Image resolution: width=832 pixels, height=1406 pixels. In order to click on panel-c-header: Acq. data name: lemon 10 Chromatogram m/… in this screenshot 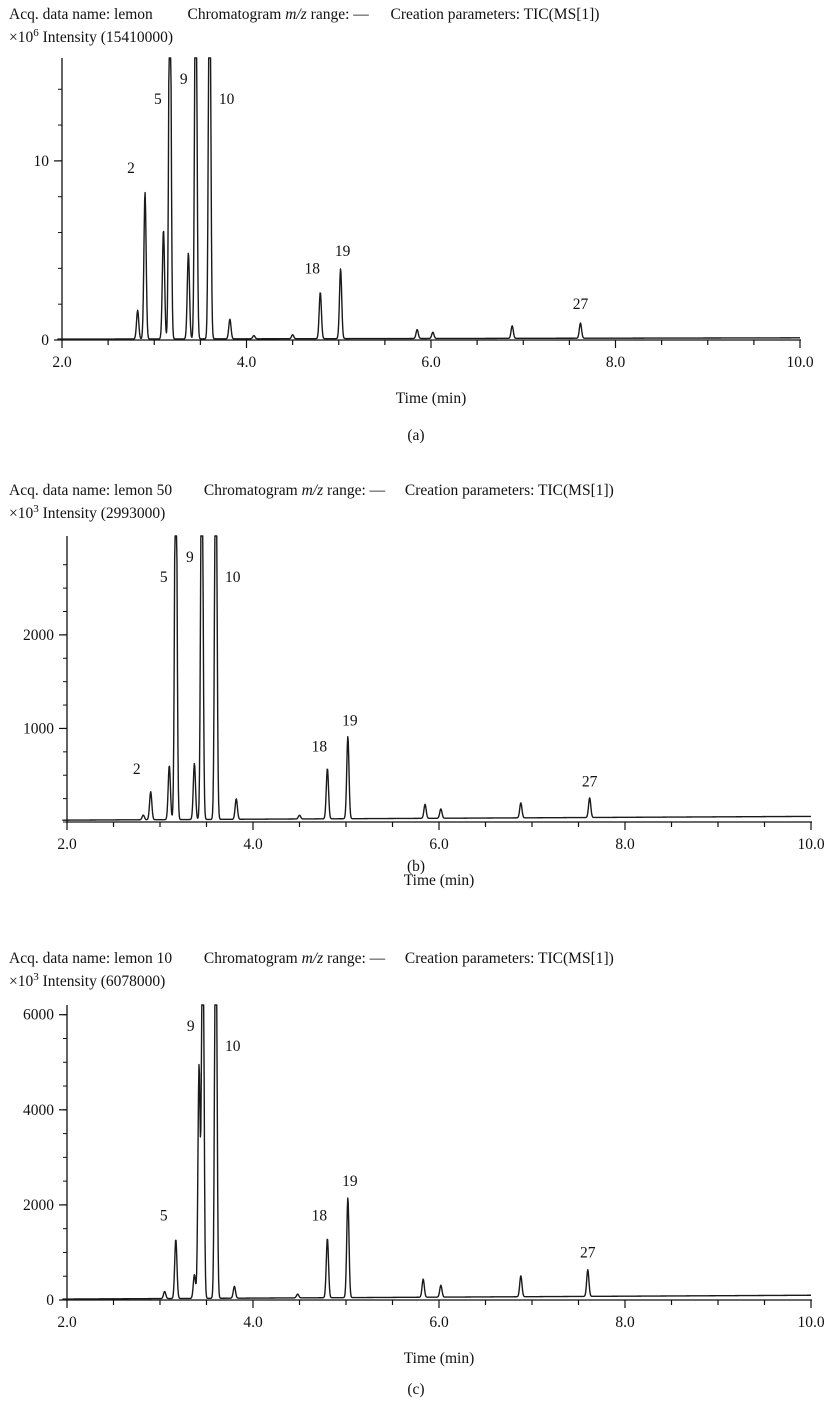, I will do `click(311, 959)`.